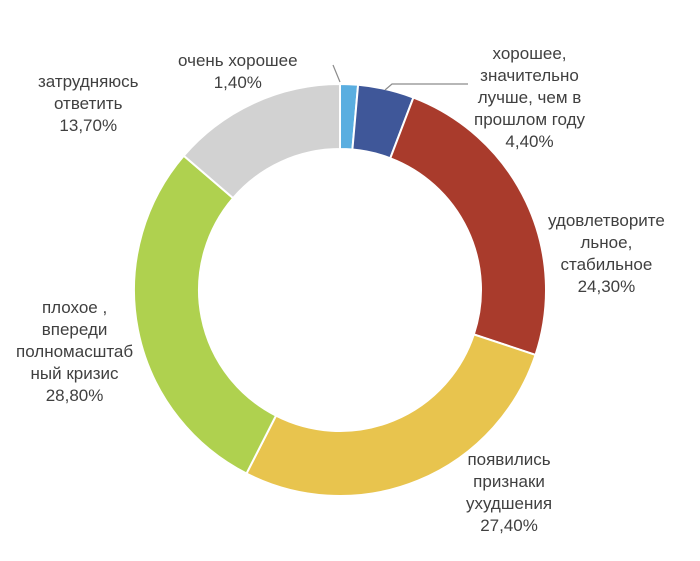  I want to click on leader-line-good, so click(426, 87).